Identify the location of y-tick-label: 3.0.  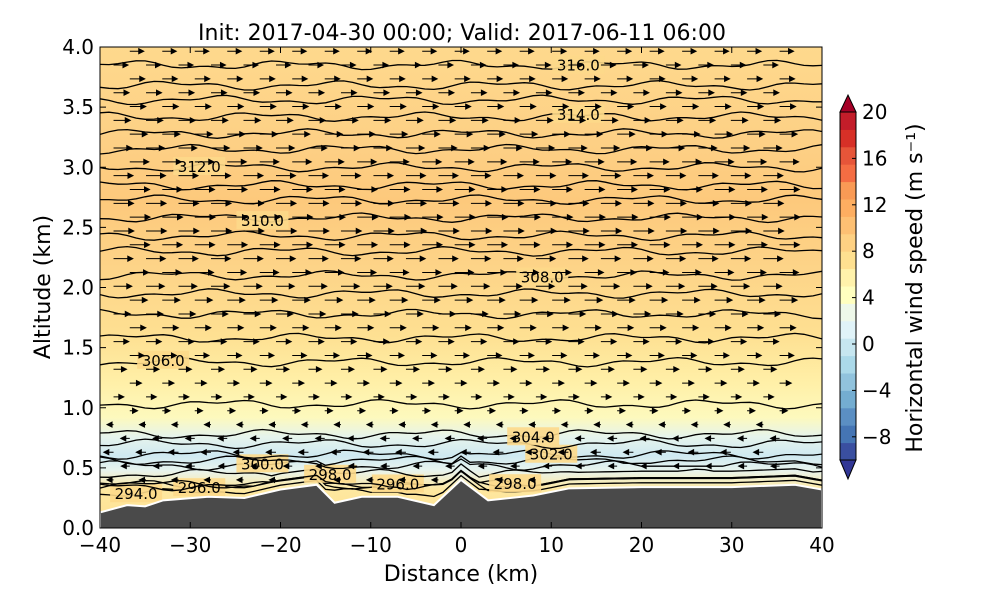
(78, 167).